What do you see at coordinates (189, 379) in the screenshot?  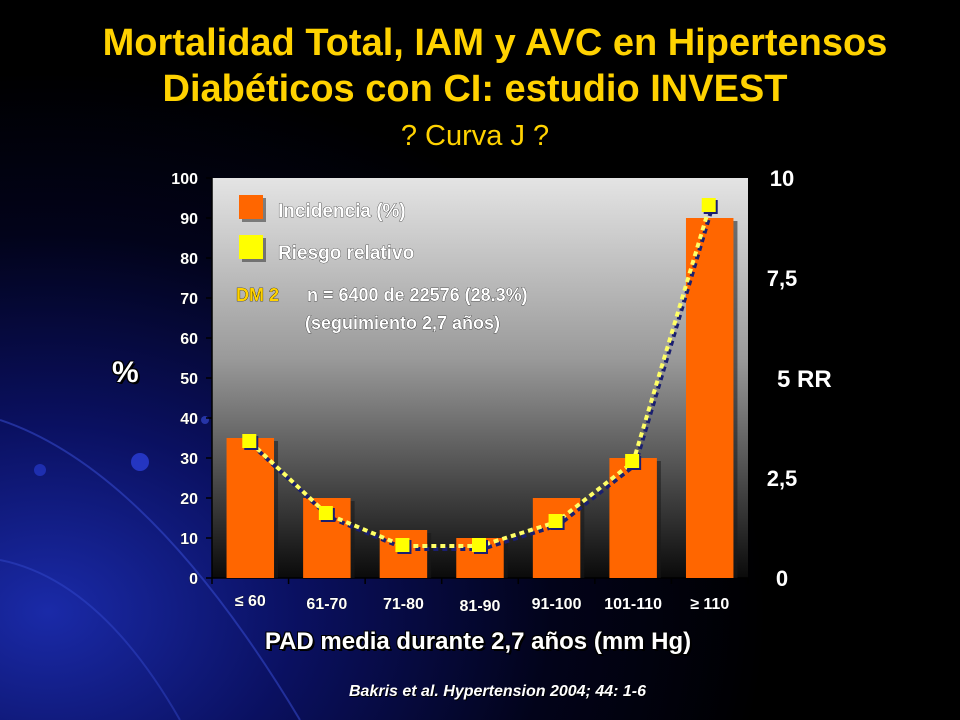 I see `y-tick-label: 50` at bounding box center [189, 379].